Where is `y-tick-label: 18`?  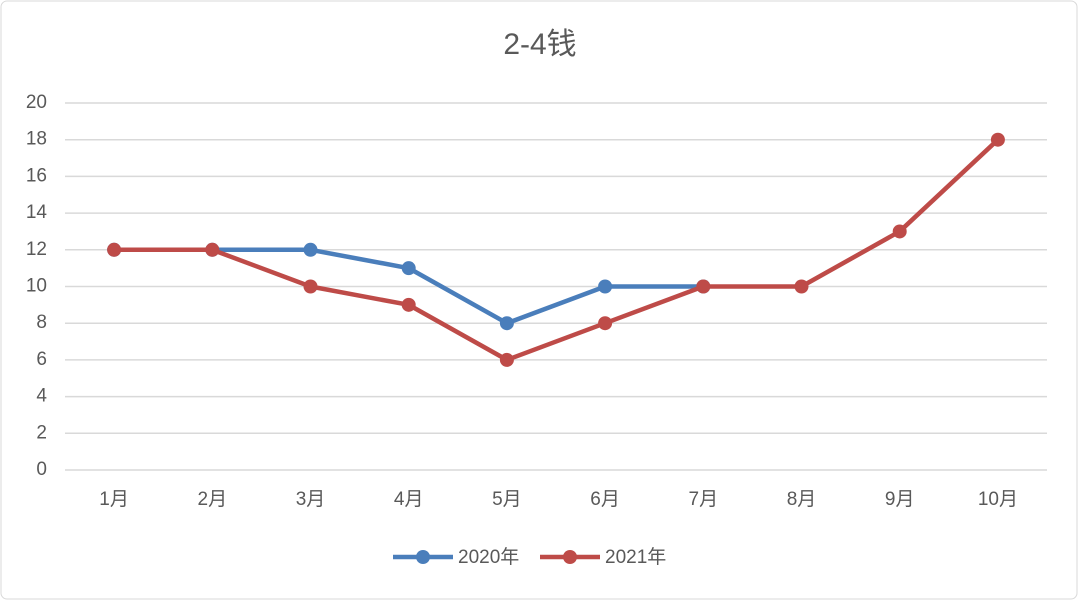 y-tick-label: 18 is located at coordinates (36, 139).